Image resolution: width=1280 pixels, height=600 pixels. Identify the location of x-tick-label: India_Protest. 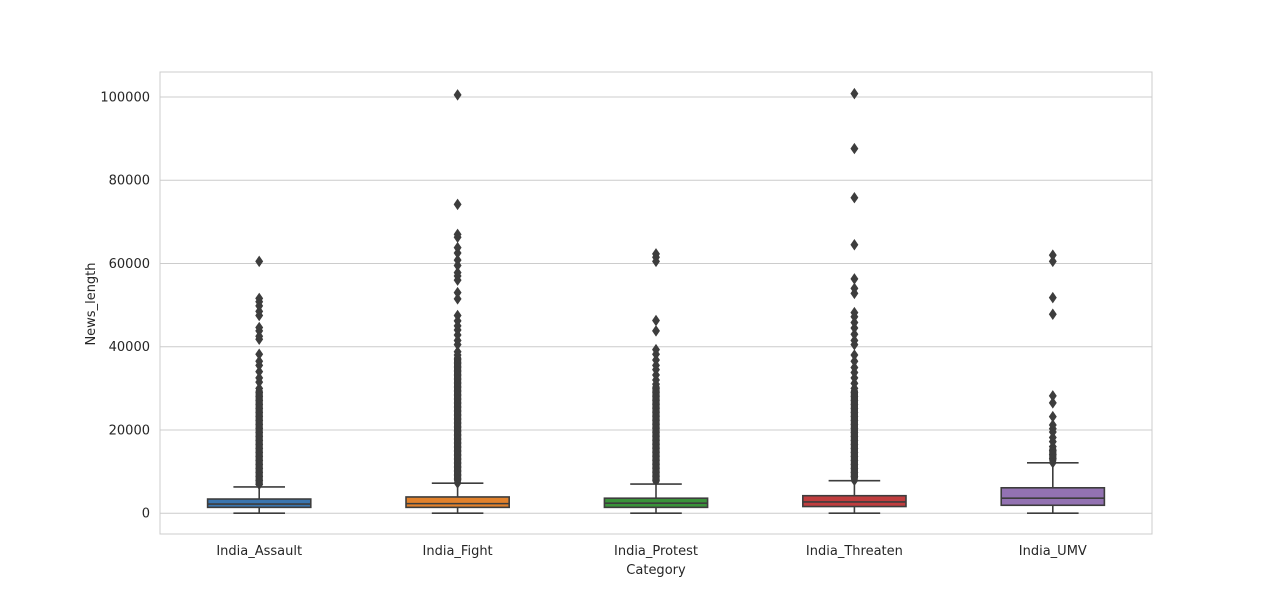
(656, 551).